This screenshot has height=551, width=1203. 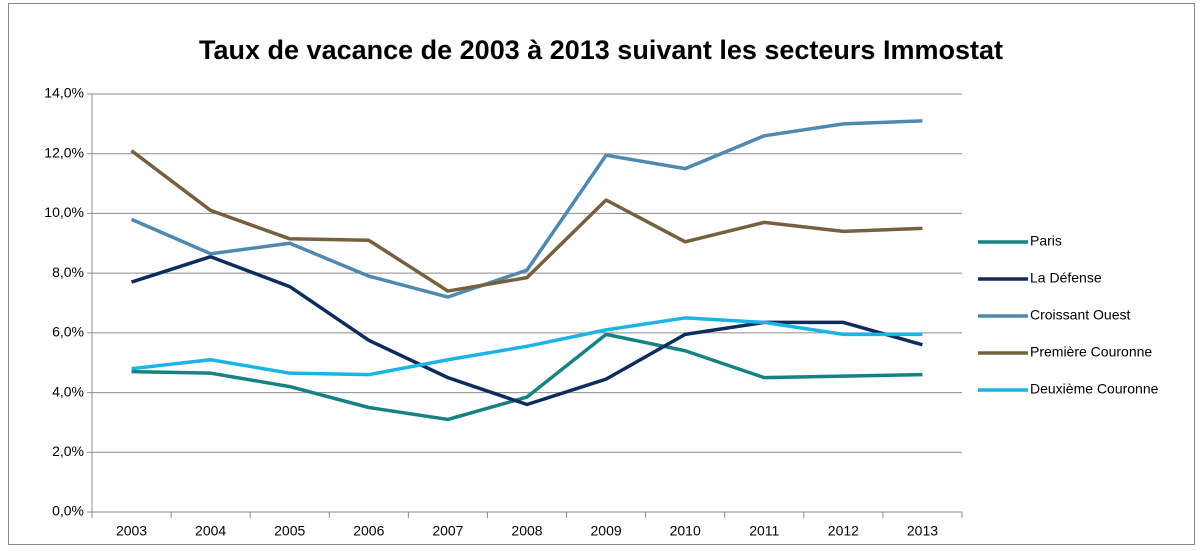 I want to click on legend-label: La Défense, so click(x=1066, y=278).